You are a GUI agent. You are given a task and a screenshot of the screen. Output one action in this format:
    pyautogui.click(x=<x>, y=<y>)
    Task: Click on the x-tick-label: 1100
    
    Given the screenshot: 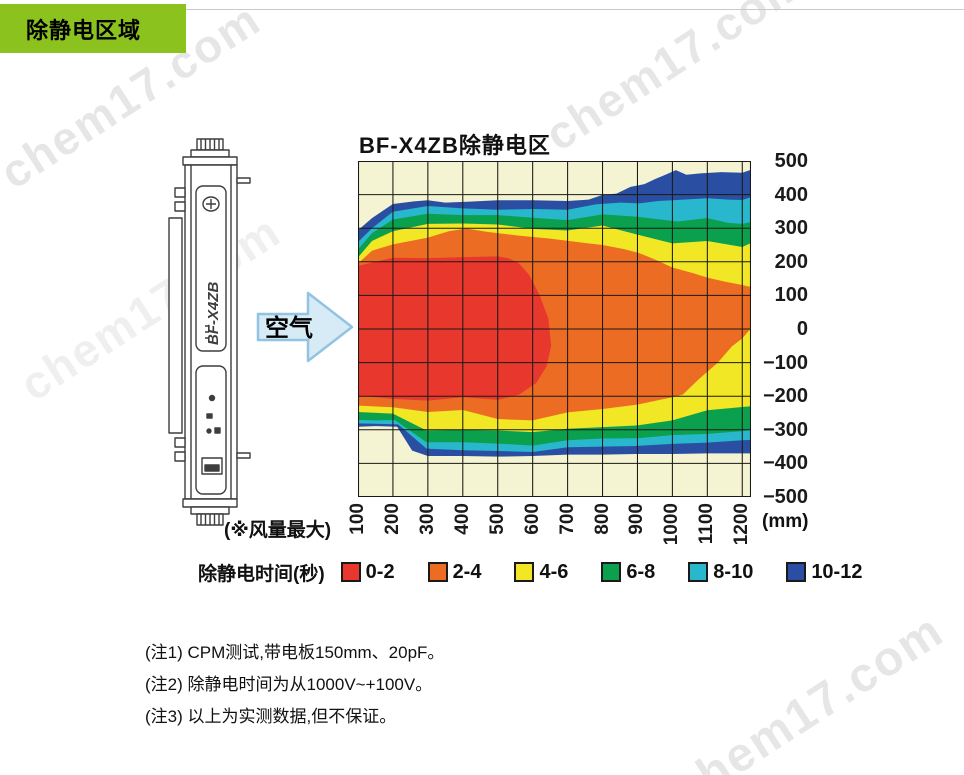 What is the action you would take?
    pyautogui.click(x=707, y=524)
    